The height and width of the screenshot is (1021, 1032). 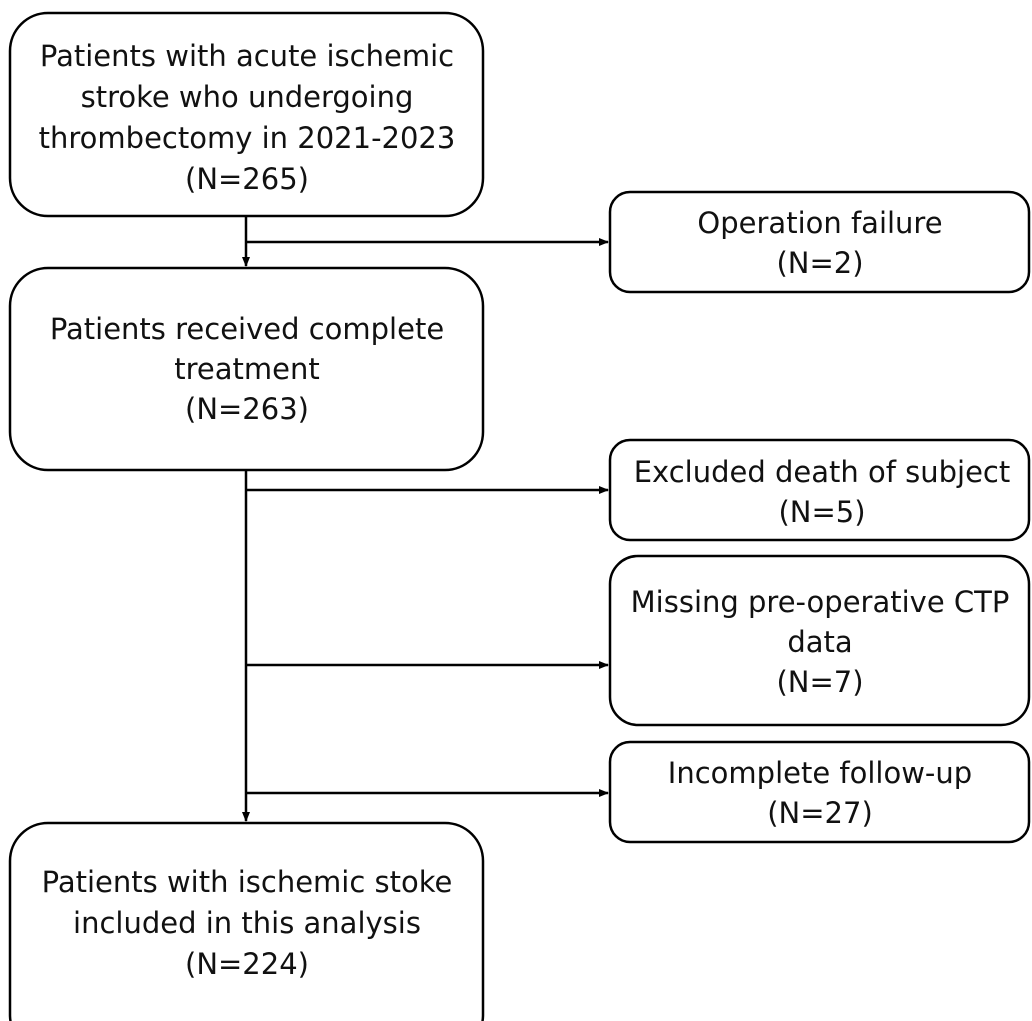 I want to click on box-text: (N=7), so click(x=819, y=682).